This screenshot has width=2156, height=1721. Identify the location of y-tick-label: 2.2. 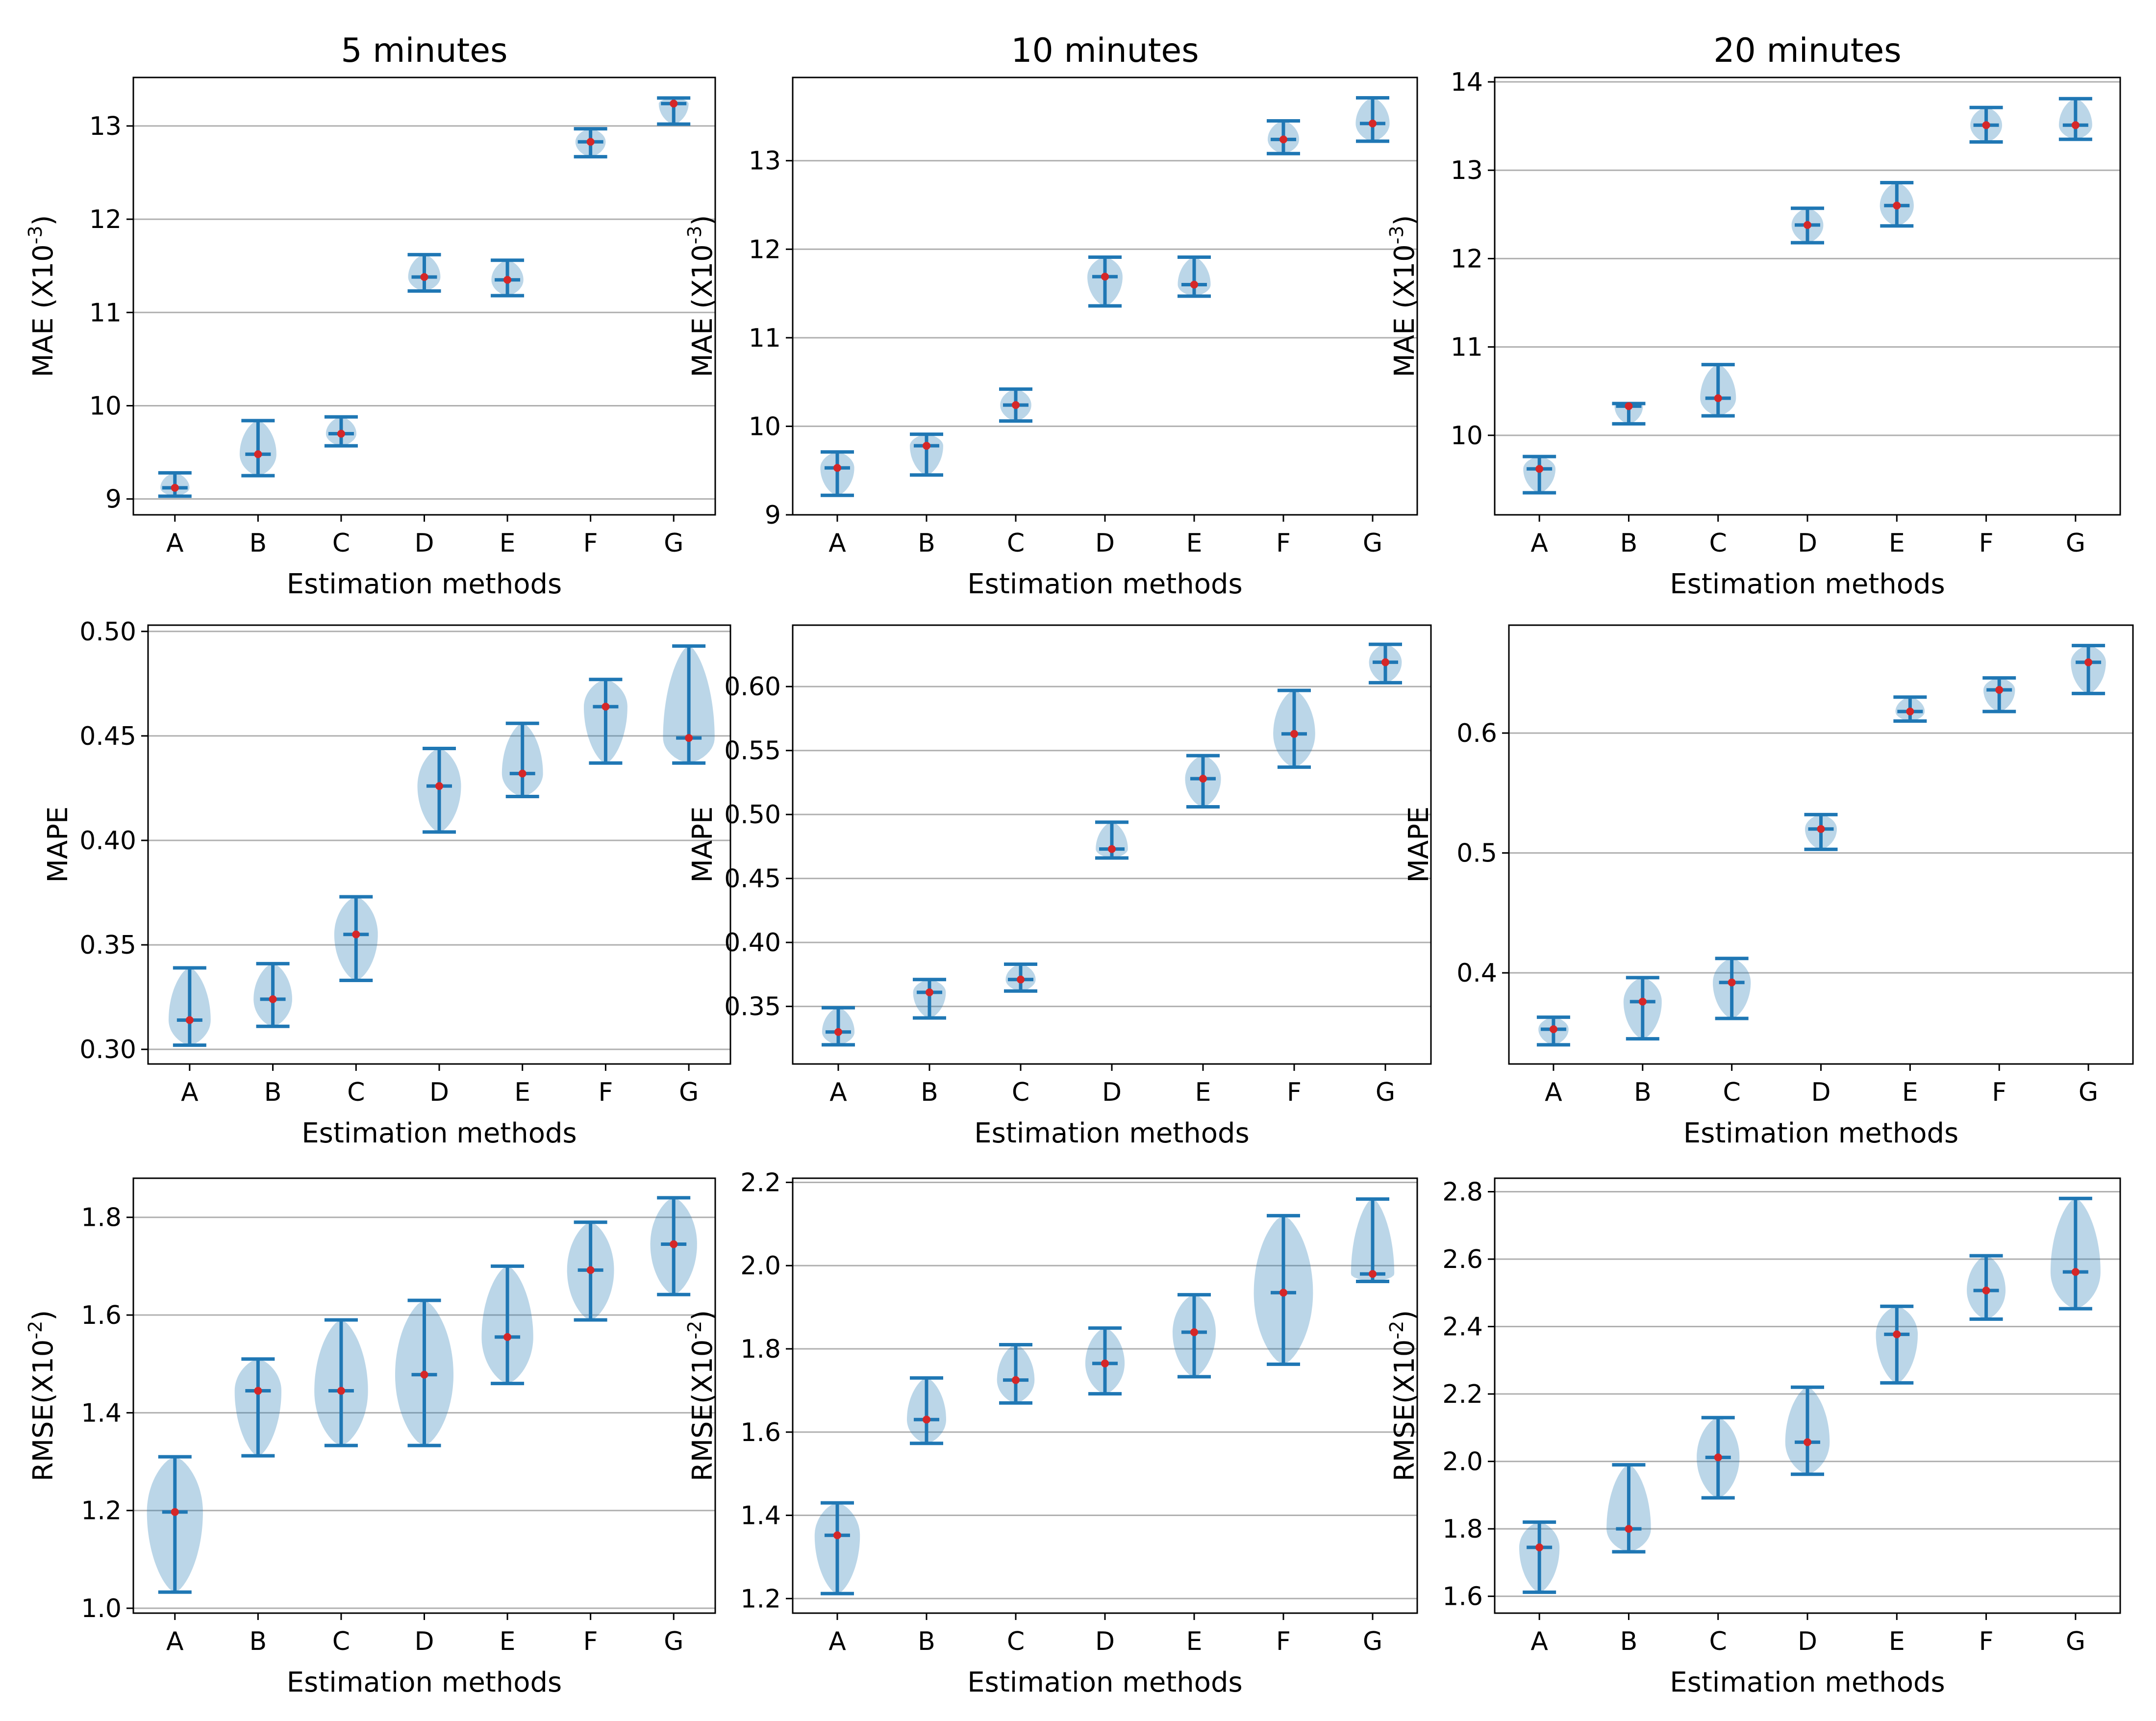
(760, 1182).